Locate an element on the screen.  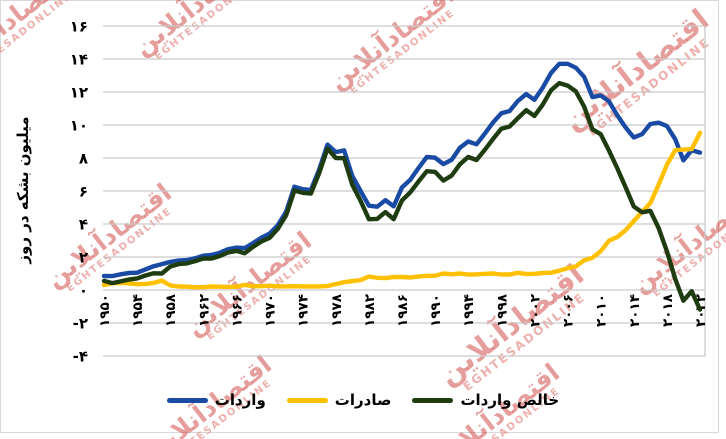
x-tick-label: ۱۹۵۴ is located at coordinates (138, 310).